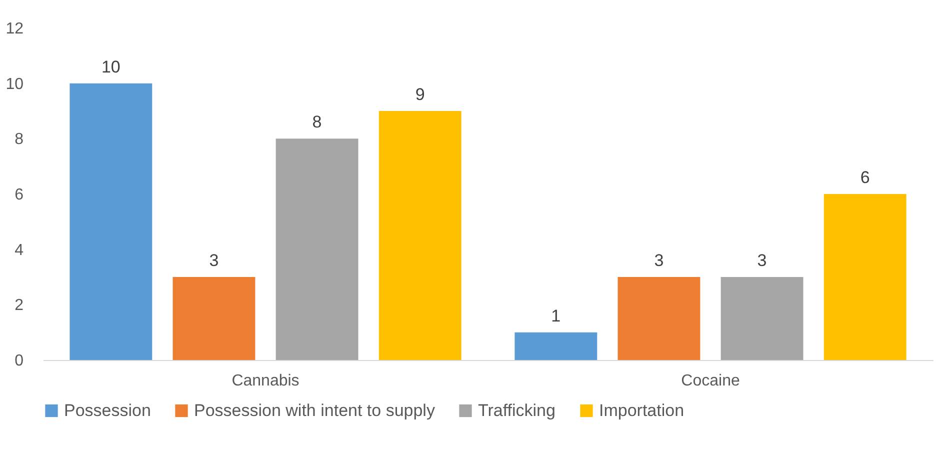 This screenshot has width=945, height=449. I want to click on y-tick-label: 12, so click(15, 29).